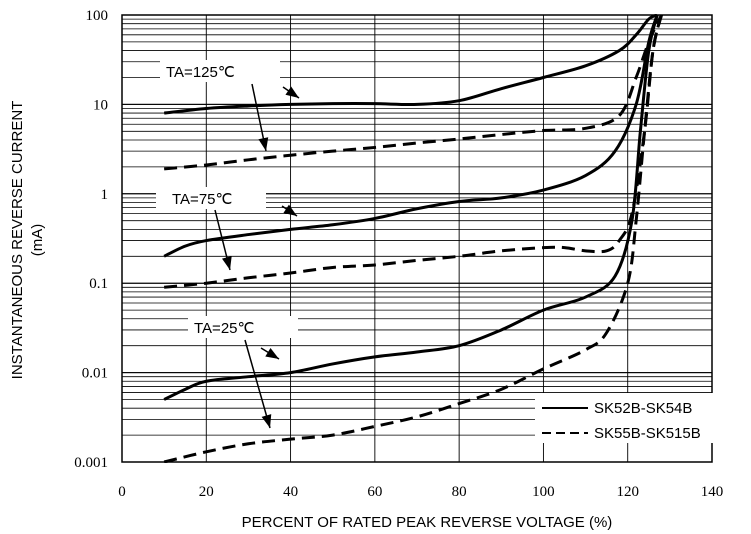 The image size is (751, 534). I want to click on legend-solid-label: SK52B-SK54B, so click(643, 408).